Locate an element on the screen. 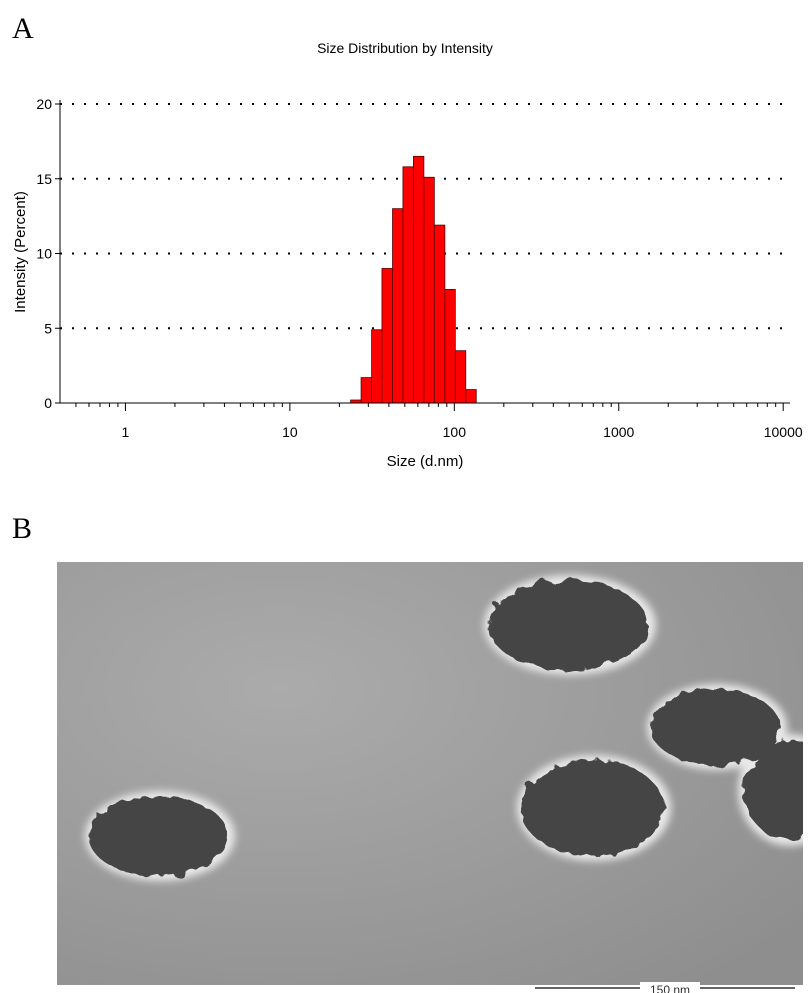 The width and height of the screenshot is (811, 993). x-tick-label: 10 is located at coordinates (290, 432).